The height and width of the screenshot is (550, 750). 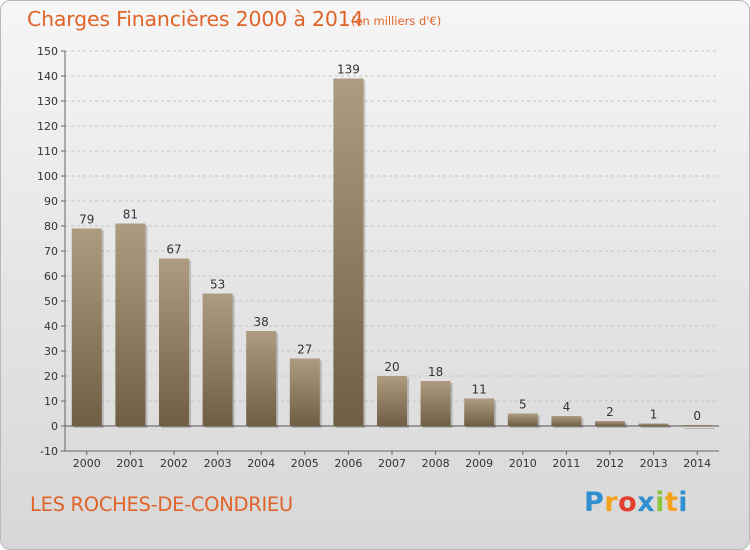 What do you see at coordinates (348, 70) in the screenshot?
I see `value-label-2006: 139` at bounding box center [348, 70].